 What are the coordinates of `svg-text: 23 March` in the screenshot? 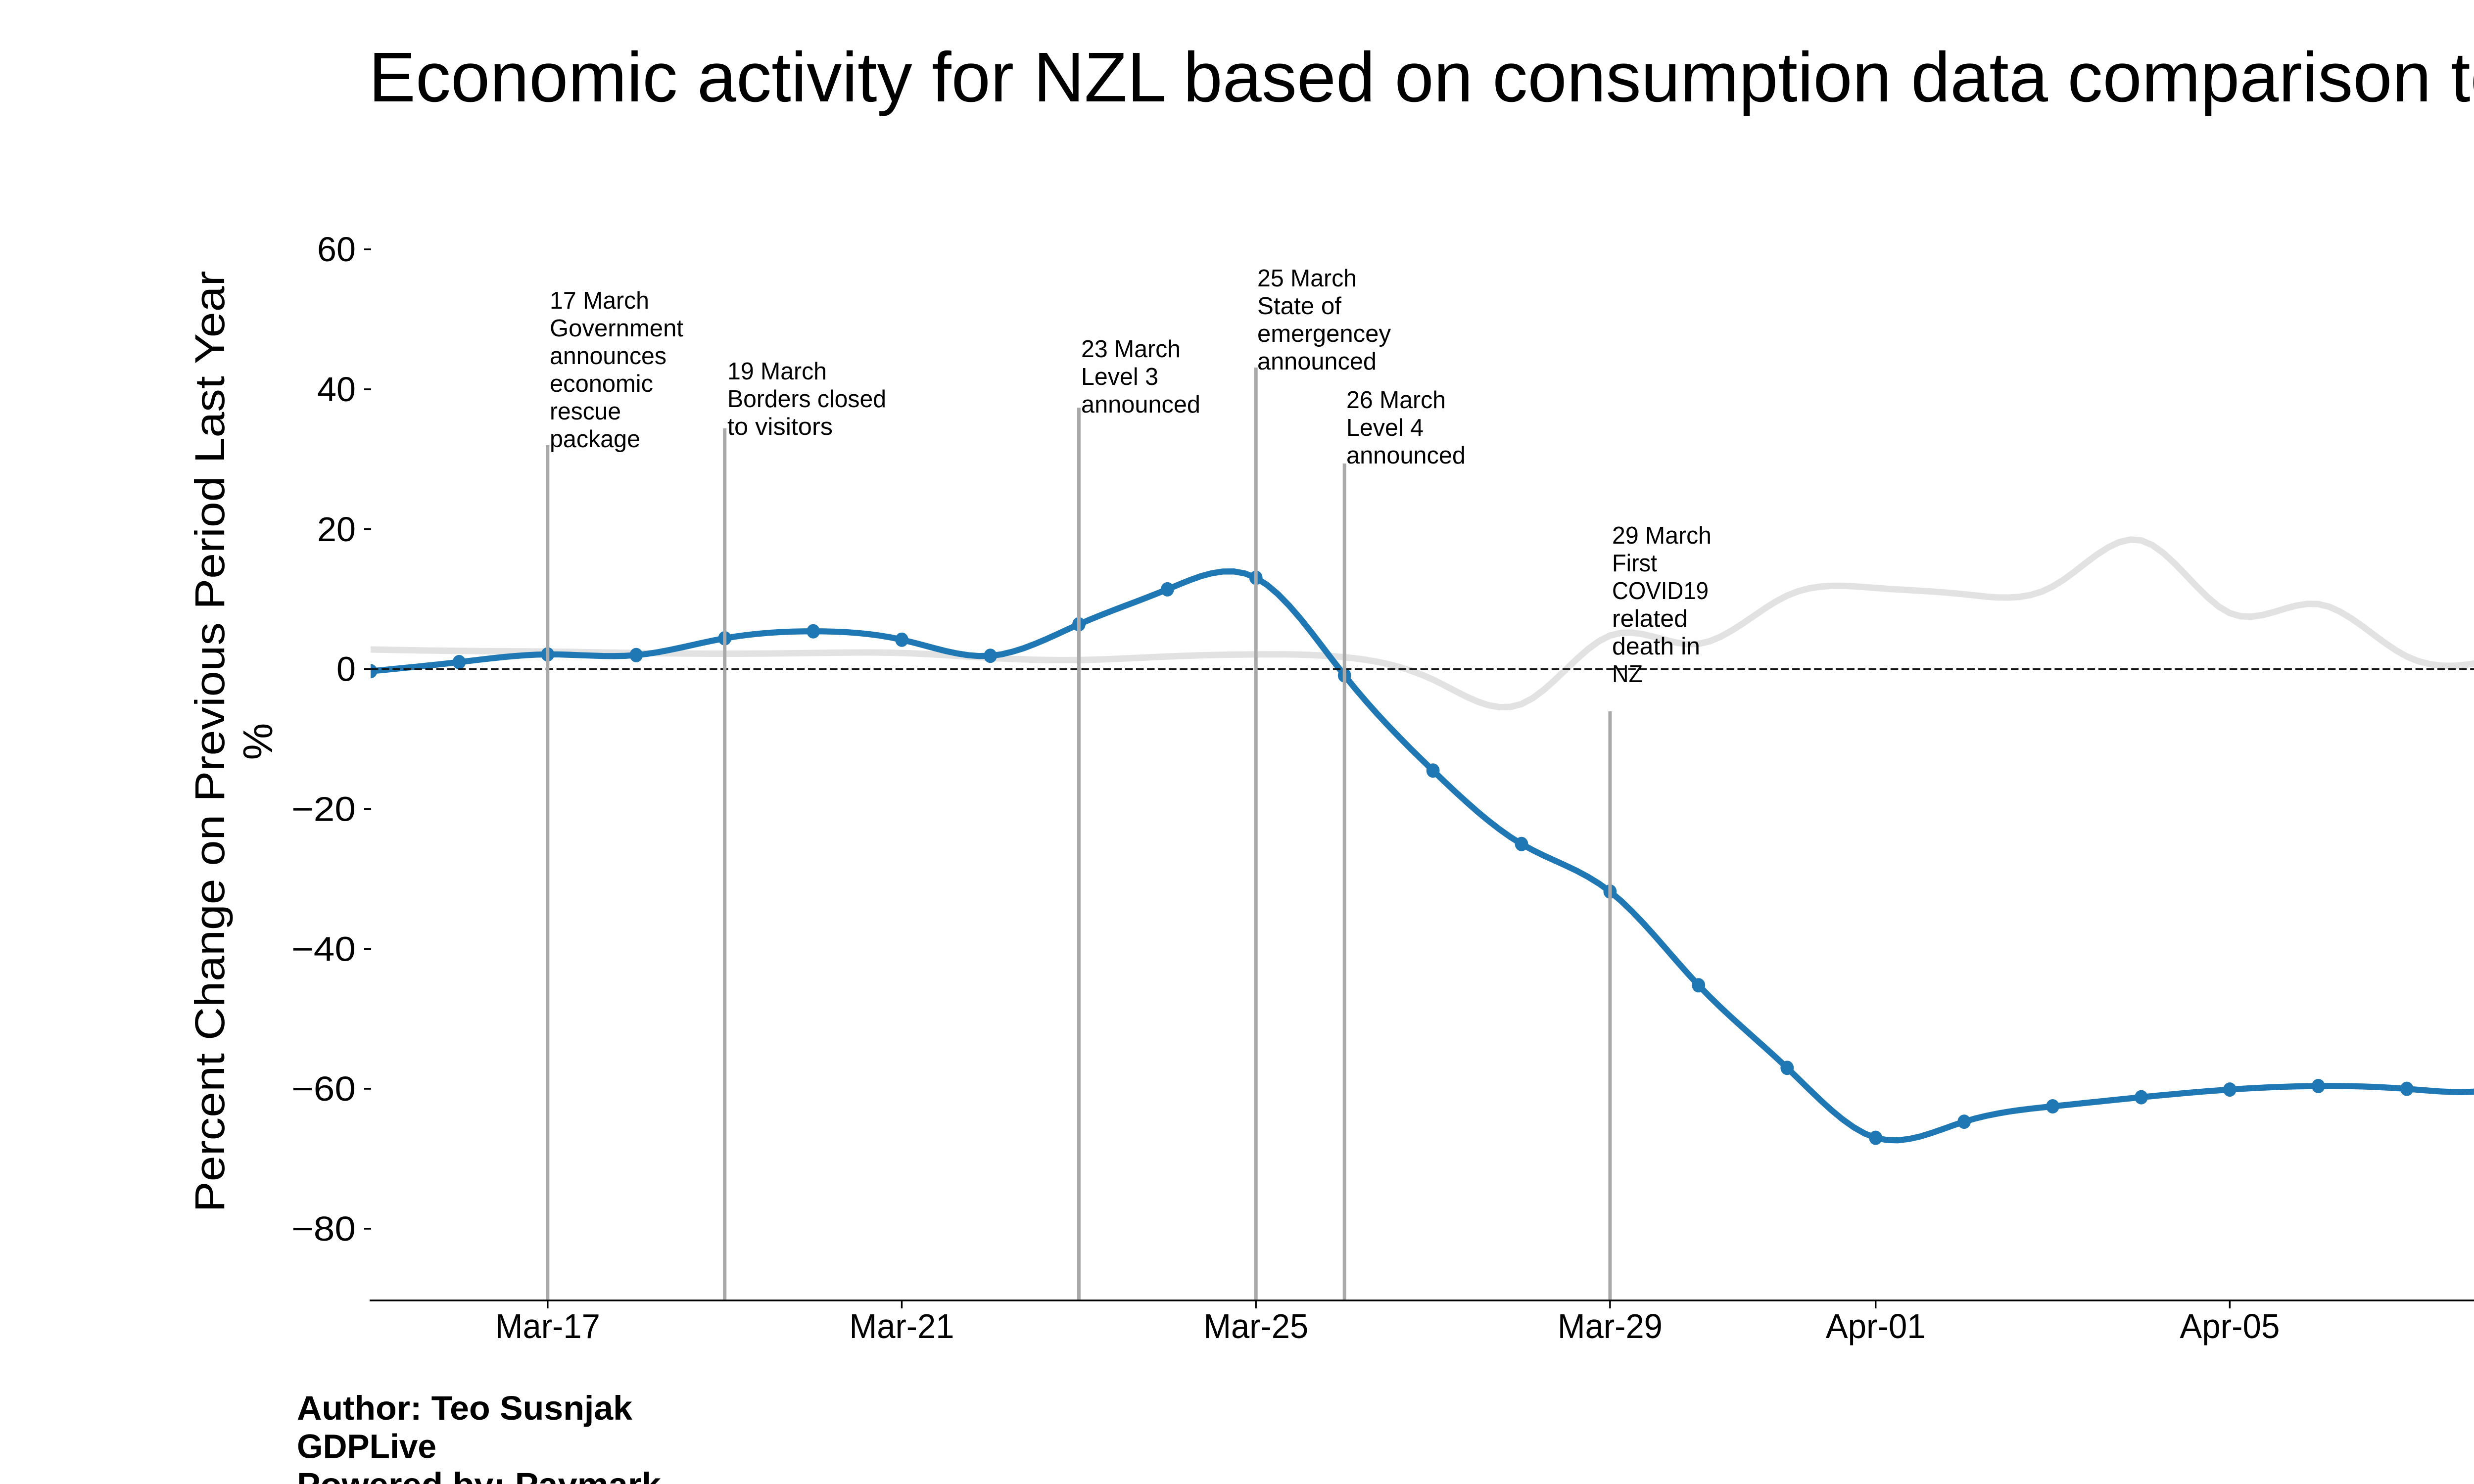 It's located at (1131, 349).